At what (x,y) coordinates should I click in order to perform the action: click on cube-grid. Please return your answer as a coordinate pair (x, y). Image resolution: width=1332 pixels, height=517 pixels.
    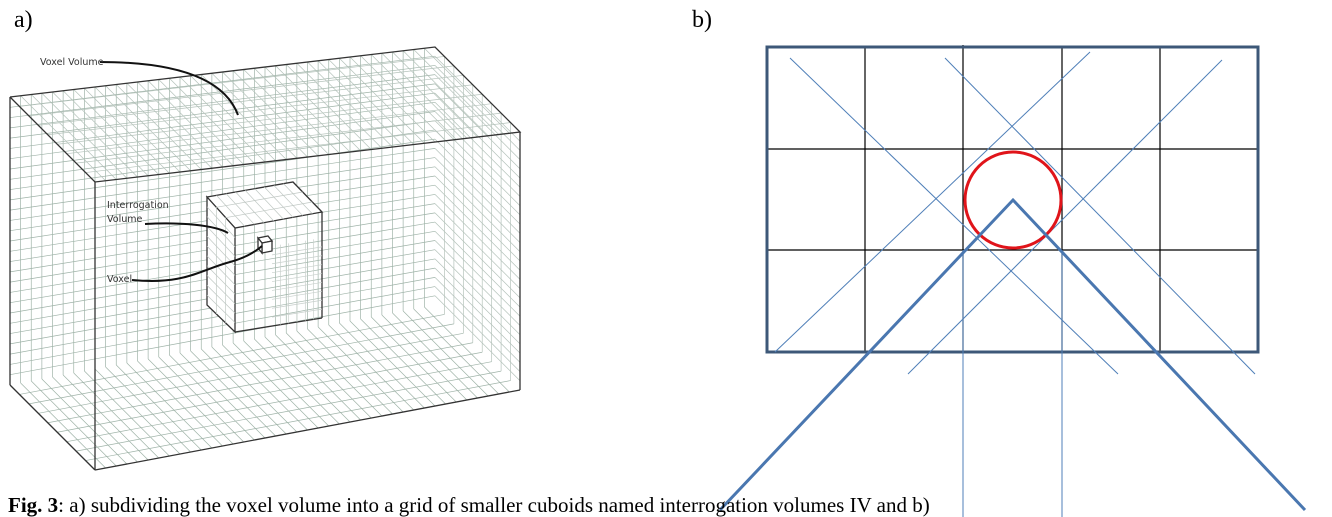
    Looking at the image, I should click on (264, 254).